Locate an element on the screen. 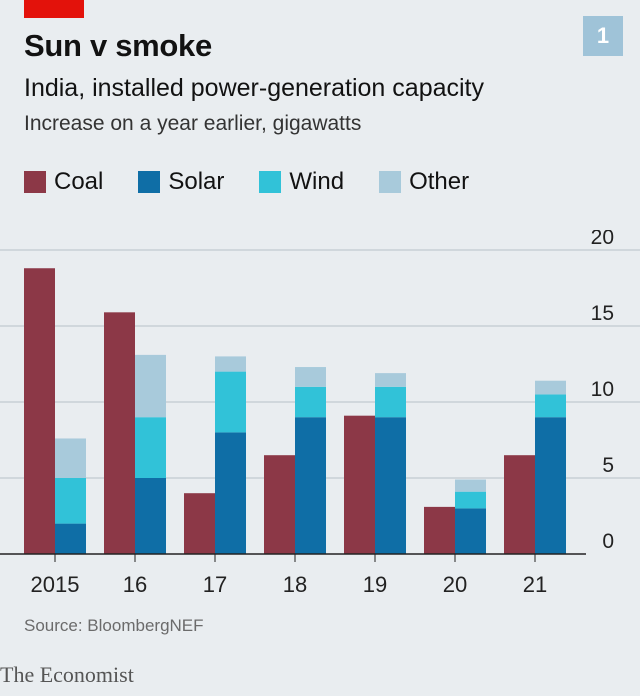 The width and height of the screenshot is (640, 696). legend-label-wind: Wind is located at coordinates (317, 181).